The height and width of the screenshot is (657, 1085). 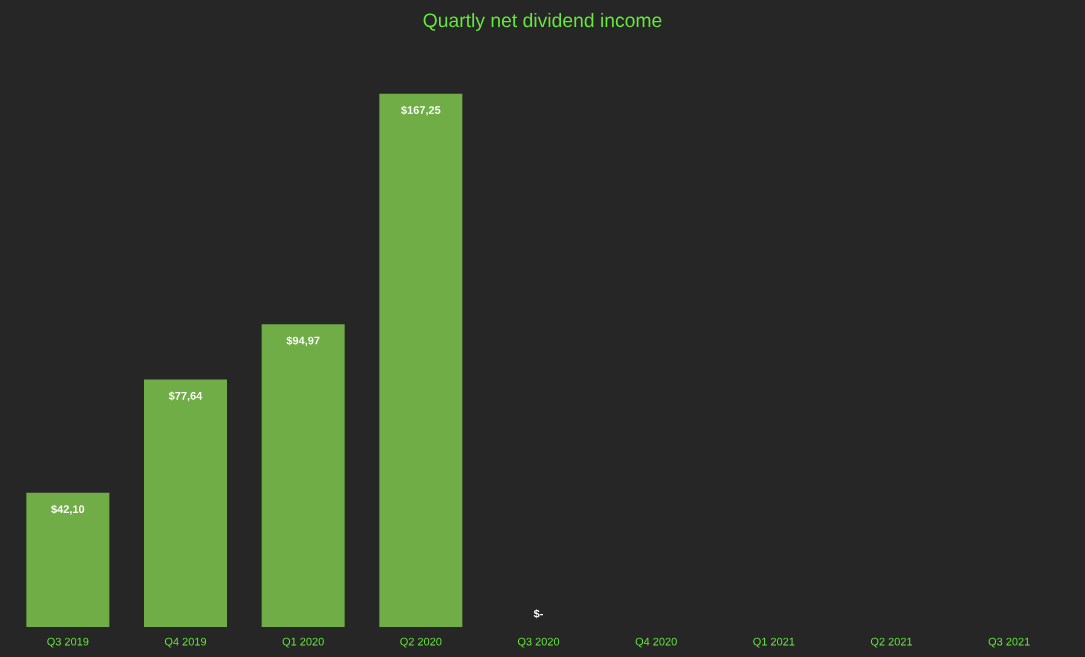 What do you see at coordinates (542, 22) in the screenshot?
I see `chart-title: Quartly net dividend income` at bounding box center [542, 22].